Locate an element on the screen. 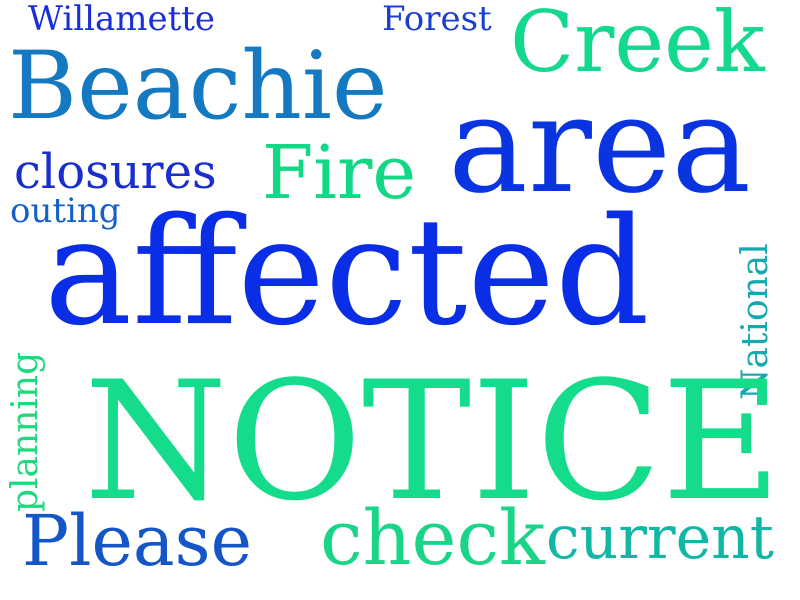 The width and height of the screenshot is (800, 600). word-closures: closures is located at coordinates (115, 172).